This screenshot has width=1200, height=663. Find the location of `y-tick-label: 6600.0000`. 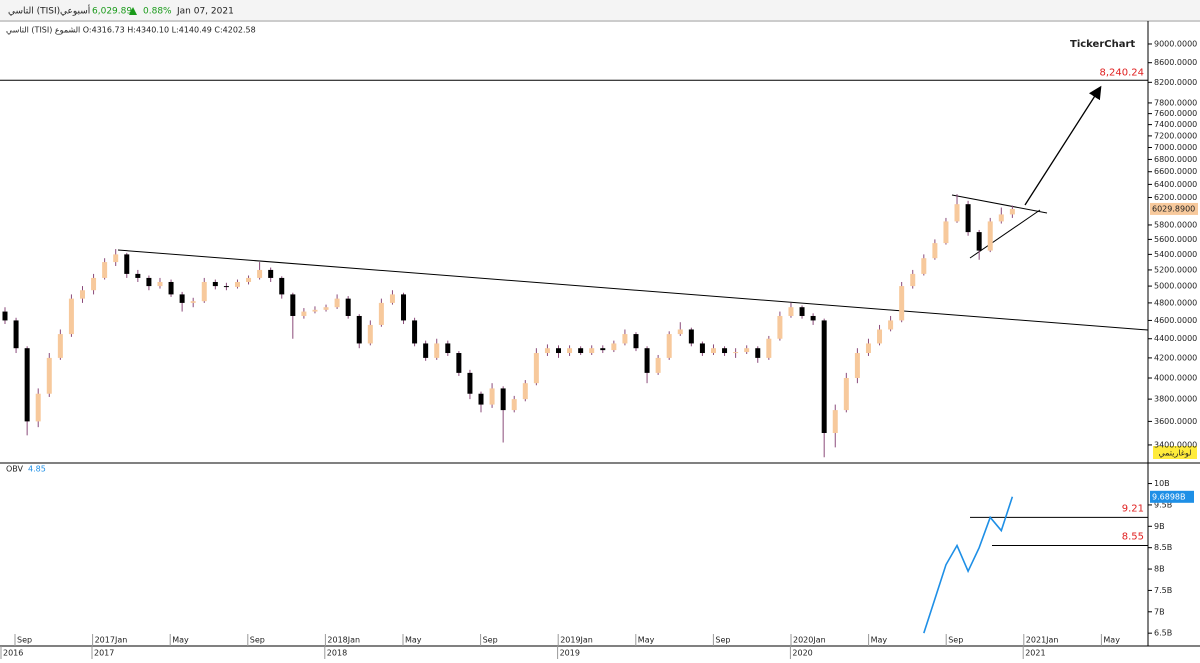

y-tick-label: 6600.0000 is located at coordinates (1175, 171).